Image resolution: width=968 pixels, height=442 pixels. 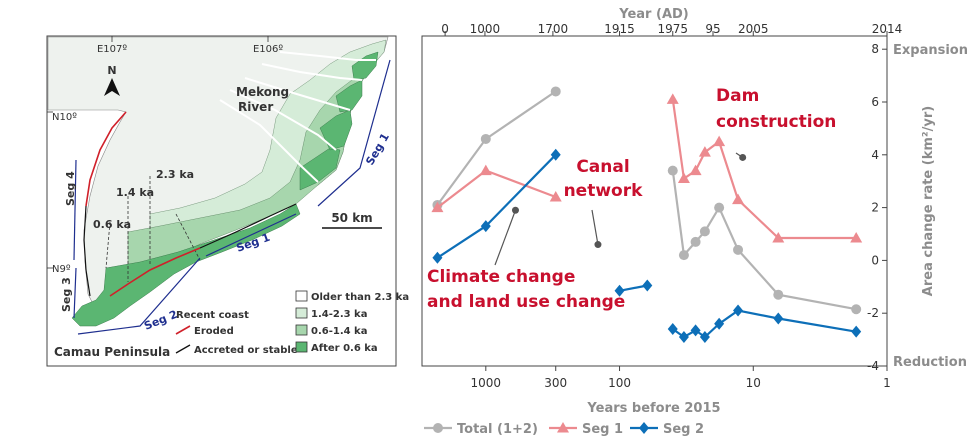 I want to click on map-river-label-1: Mekong, so click(x=262, y=92).